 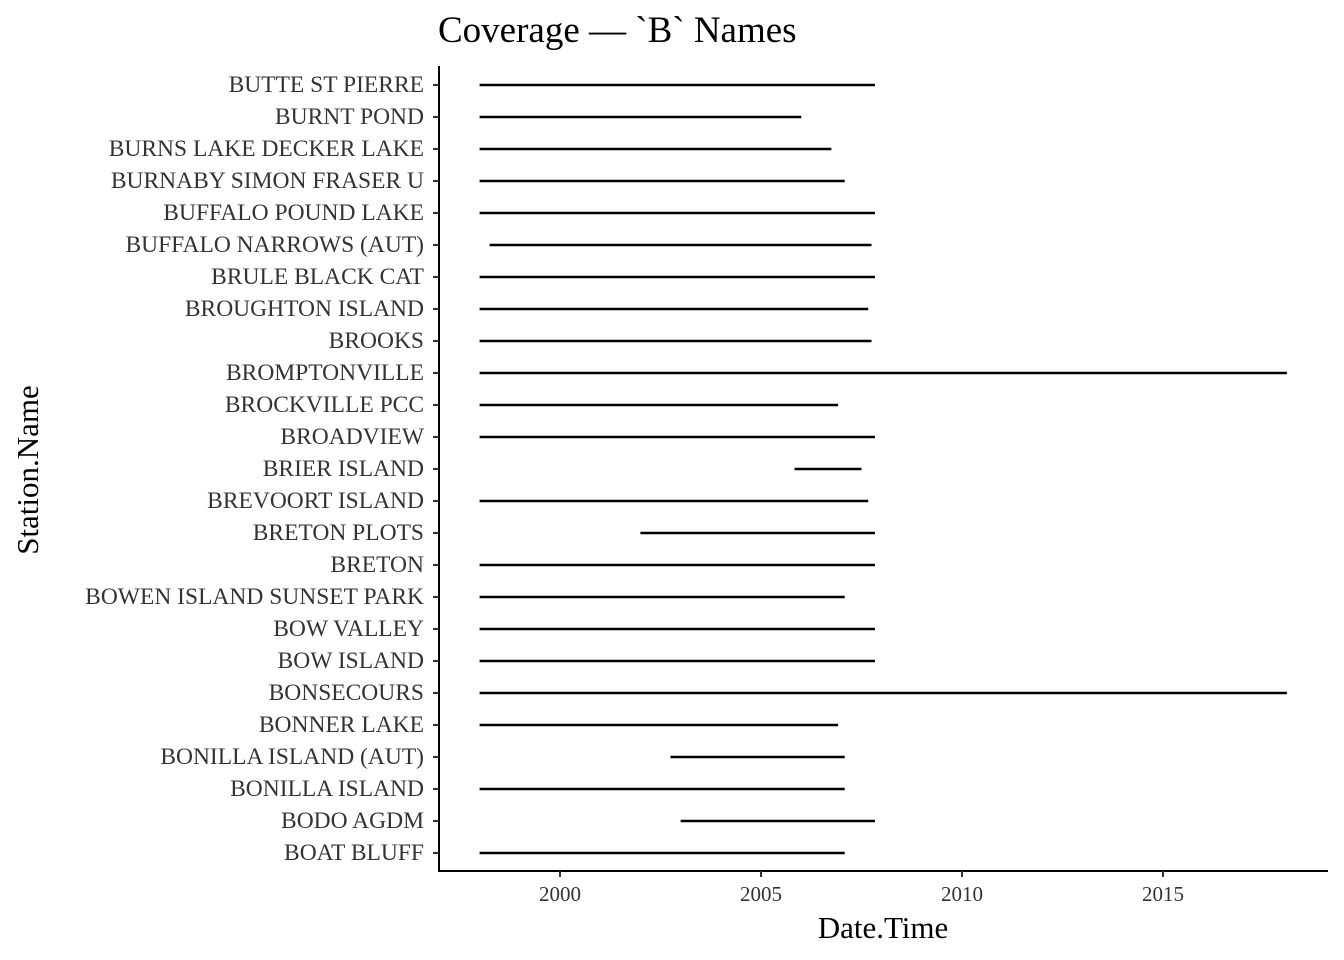 What do you see at coordinates (317, 277) in the screenshot?
I see `y-tick-label: BRULE BLACK CAT` at bounding box center [317, 277].